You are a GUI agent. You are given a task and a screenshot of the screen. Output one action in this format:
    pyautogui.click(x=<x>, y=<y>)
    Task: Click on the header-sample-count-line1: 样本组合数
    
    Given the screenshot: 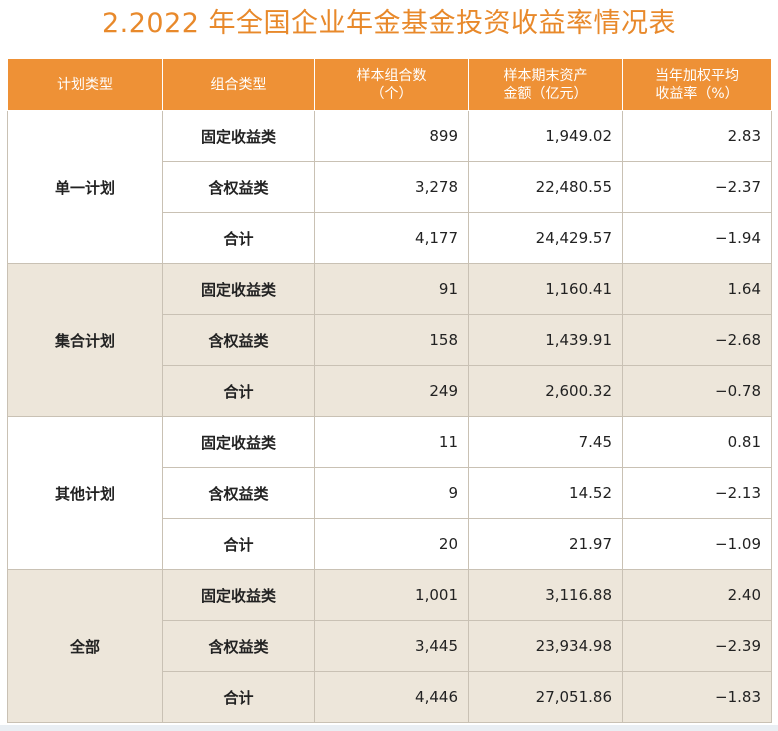 What is the action you would take?
    pyautogui.click(x=391, y=75)
    